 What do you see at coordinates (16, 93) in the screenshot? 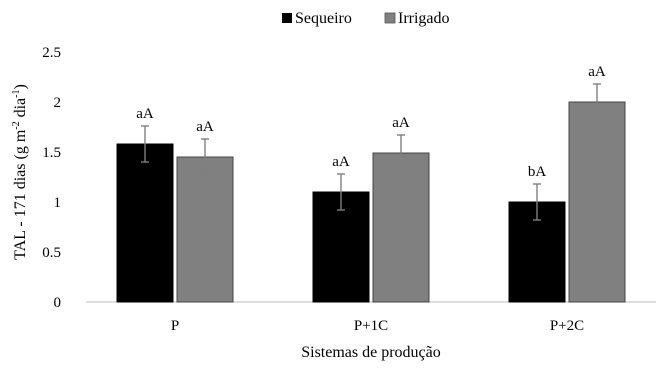
I see `y-axis-title-sup2: -1` at bounding box center [16, 93].